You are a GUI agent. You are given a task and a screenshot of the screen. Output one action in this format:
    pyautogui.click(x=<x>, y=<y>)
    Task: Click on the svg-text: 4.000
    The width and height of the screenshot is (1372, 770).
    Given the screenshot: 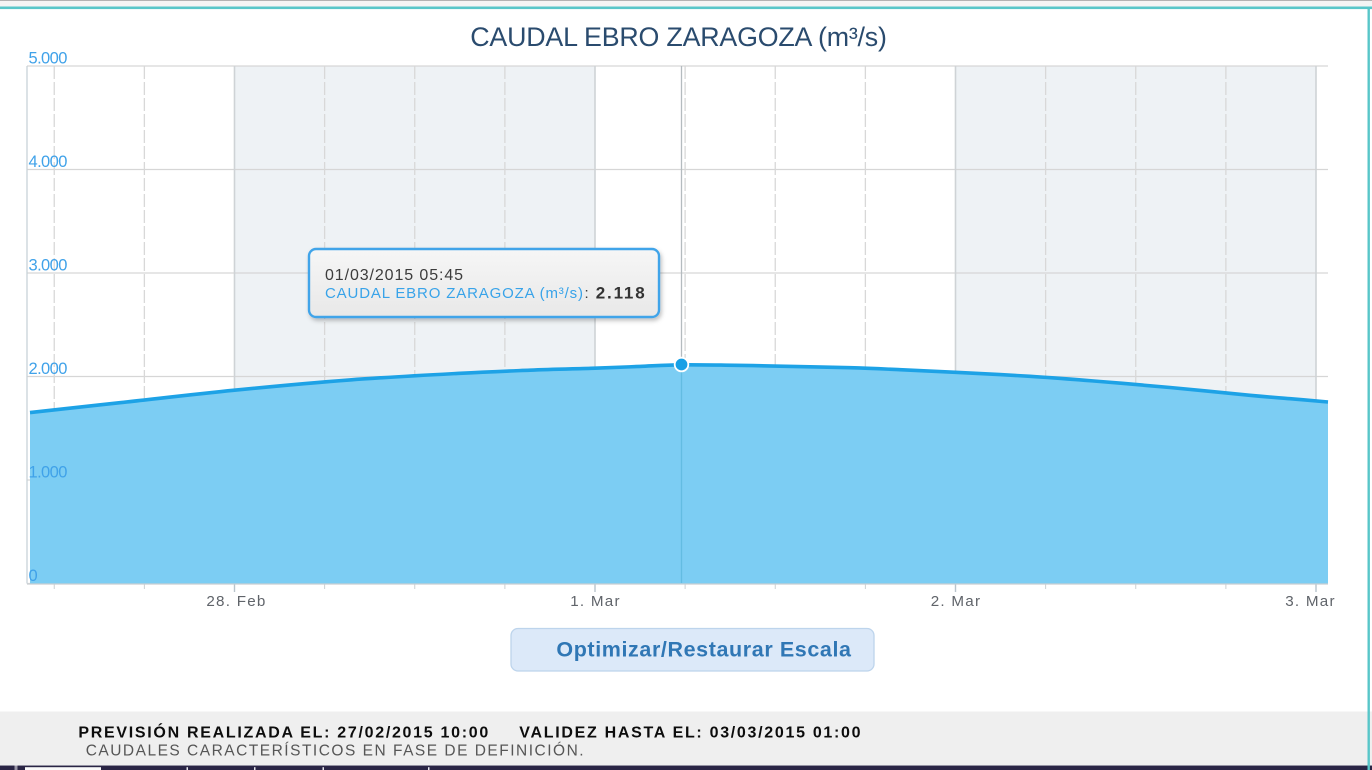 What is the action you would take?
    pyautogui.click(x=48, y=162)
    